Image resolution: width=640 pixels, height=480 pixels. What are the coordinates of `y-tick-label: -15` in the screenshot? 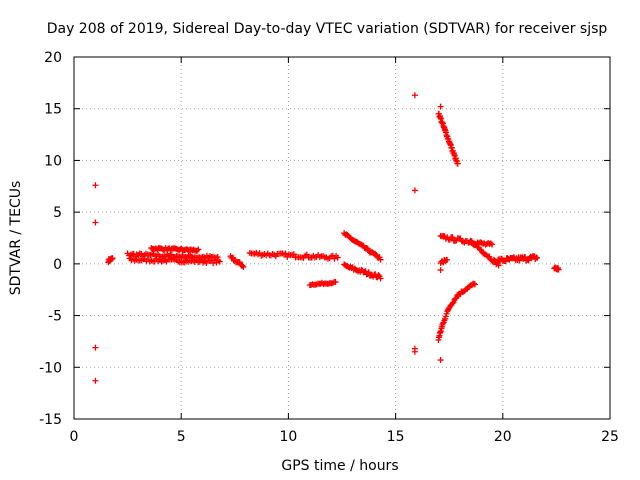 It's located at (50, 420).